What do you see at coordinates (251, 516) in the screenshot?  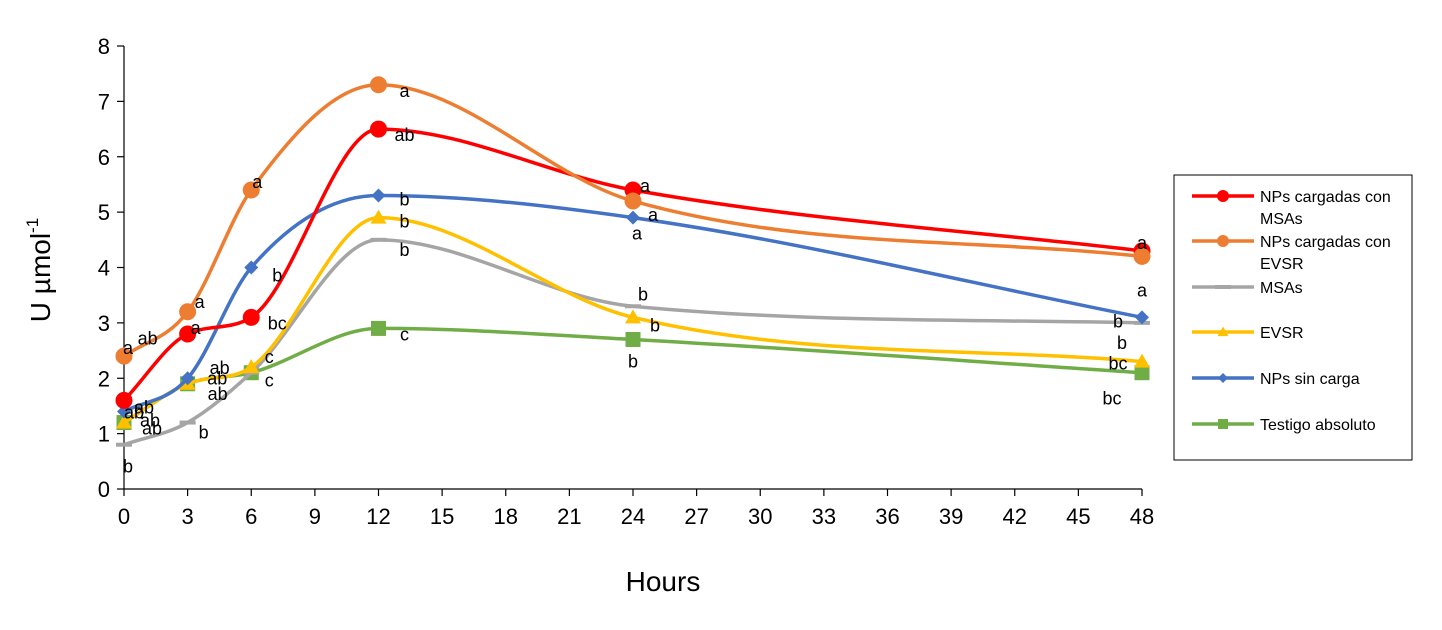 I see `x-tick-label: 6` at bounding box center [251, 516].